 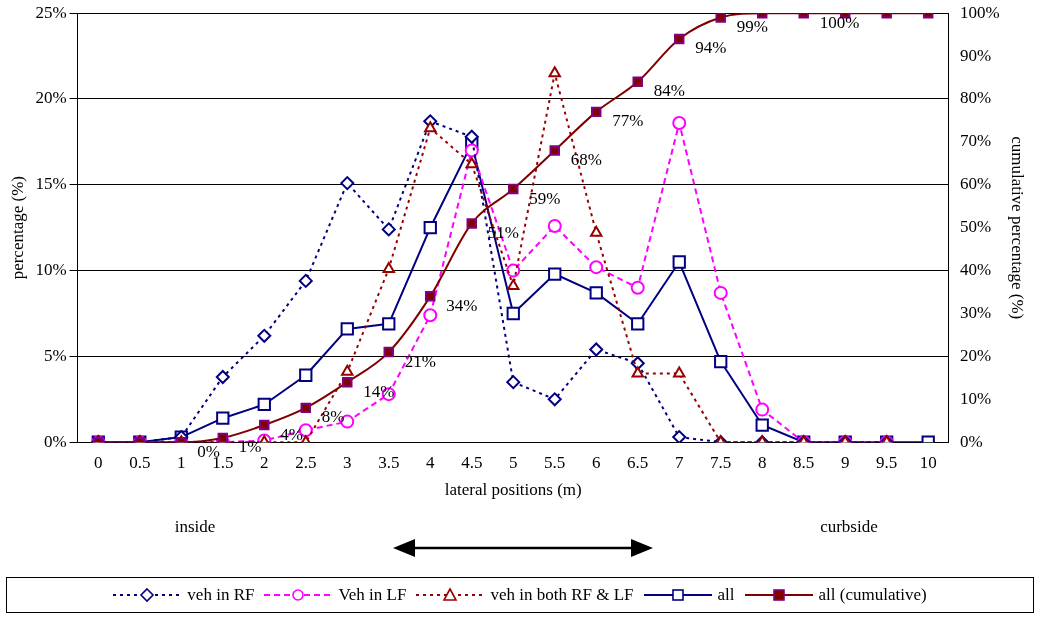 I want to click on y2-tick-label: 40%, so click(x=975, y=270).